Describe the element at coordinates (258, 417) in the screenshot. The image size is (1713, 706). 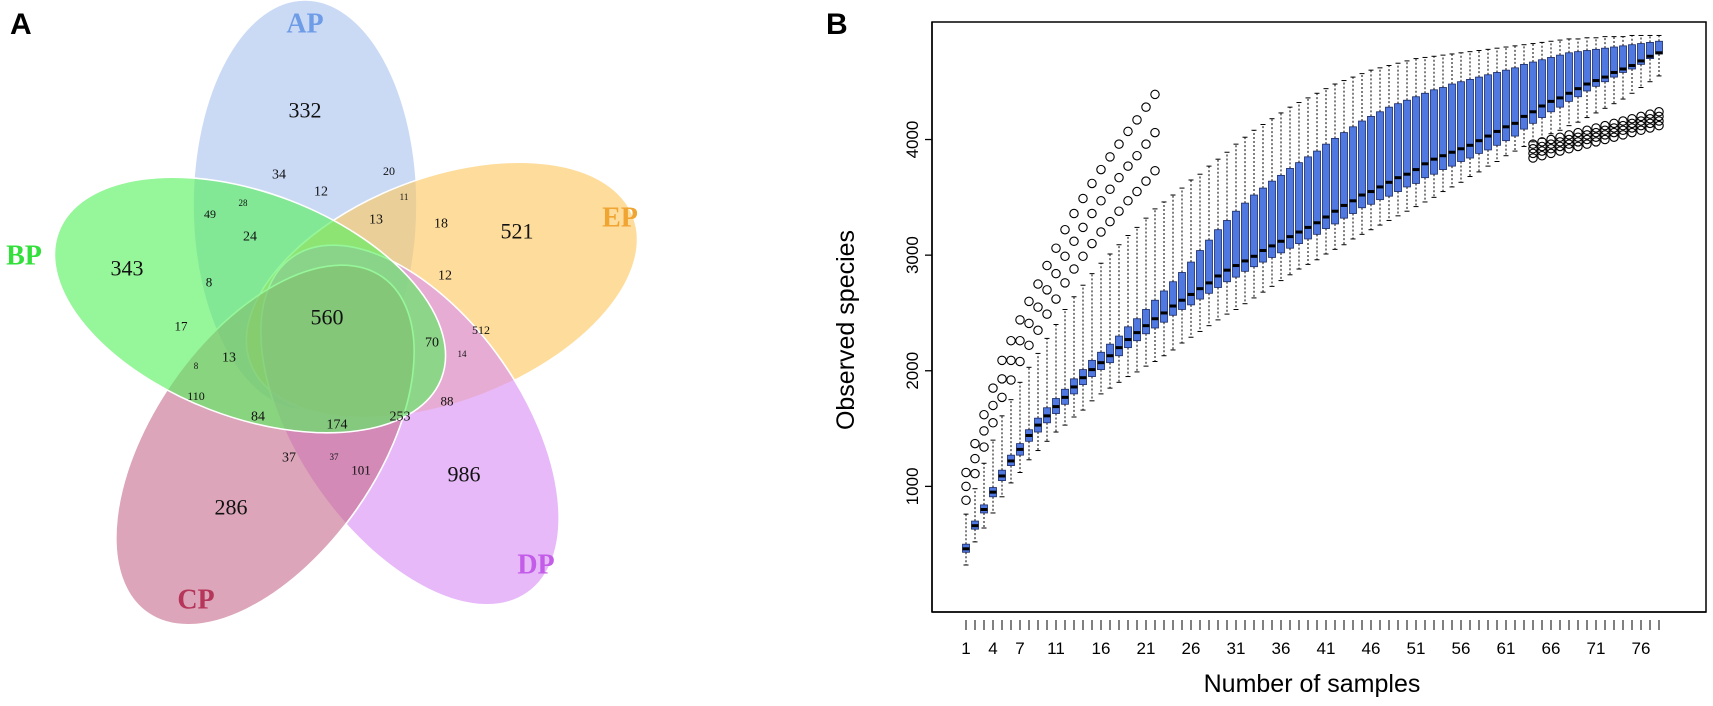
I see `venn-count: 84` at that location.